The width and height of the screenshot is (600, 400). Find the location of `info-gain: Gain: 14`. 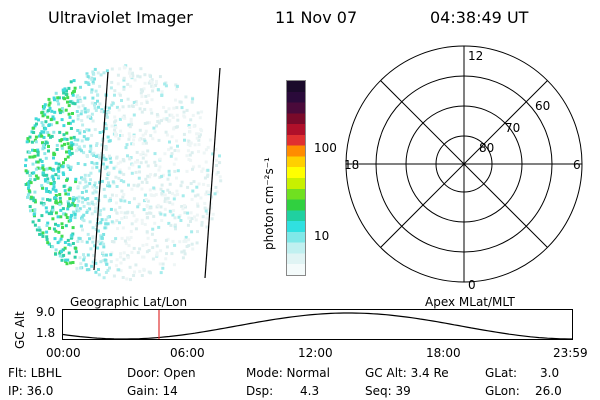

info-gain: Gain: 14 is located at coordinates (152, 391).